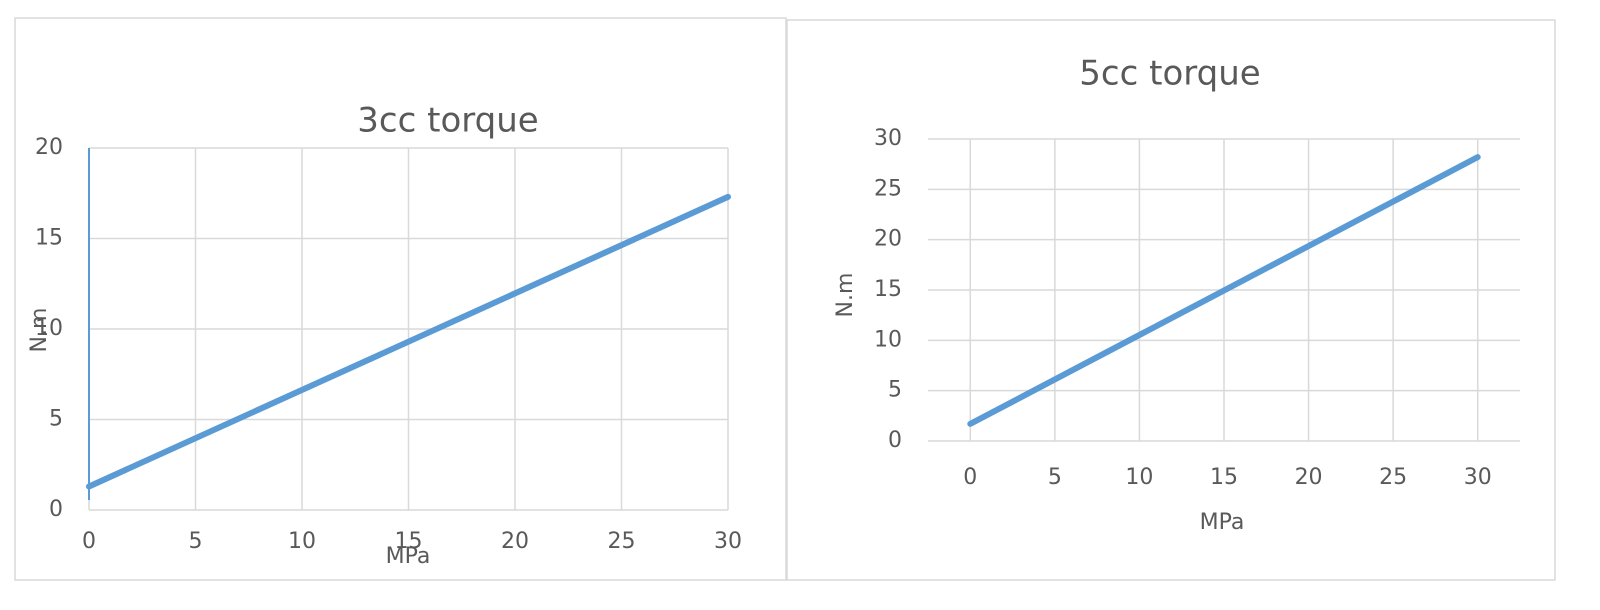 The width and height of the screenshot is (1600, 610). Describe the element at coordinates (888, 138) in the screenshot. I see `y-tick-label: 30` at that location.